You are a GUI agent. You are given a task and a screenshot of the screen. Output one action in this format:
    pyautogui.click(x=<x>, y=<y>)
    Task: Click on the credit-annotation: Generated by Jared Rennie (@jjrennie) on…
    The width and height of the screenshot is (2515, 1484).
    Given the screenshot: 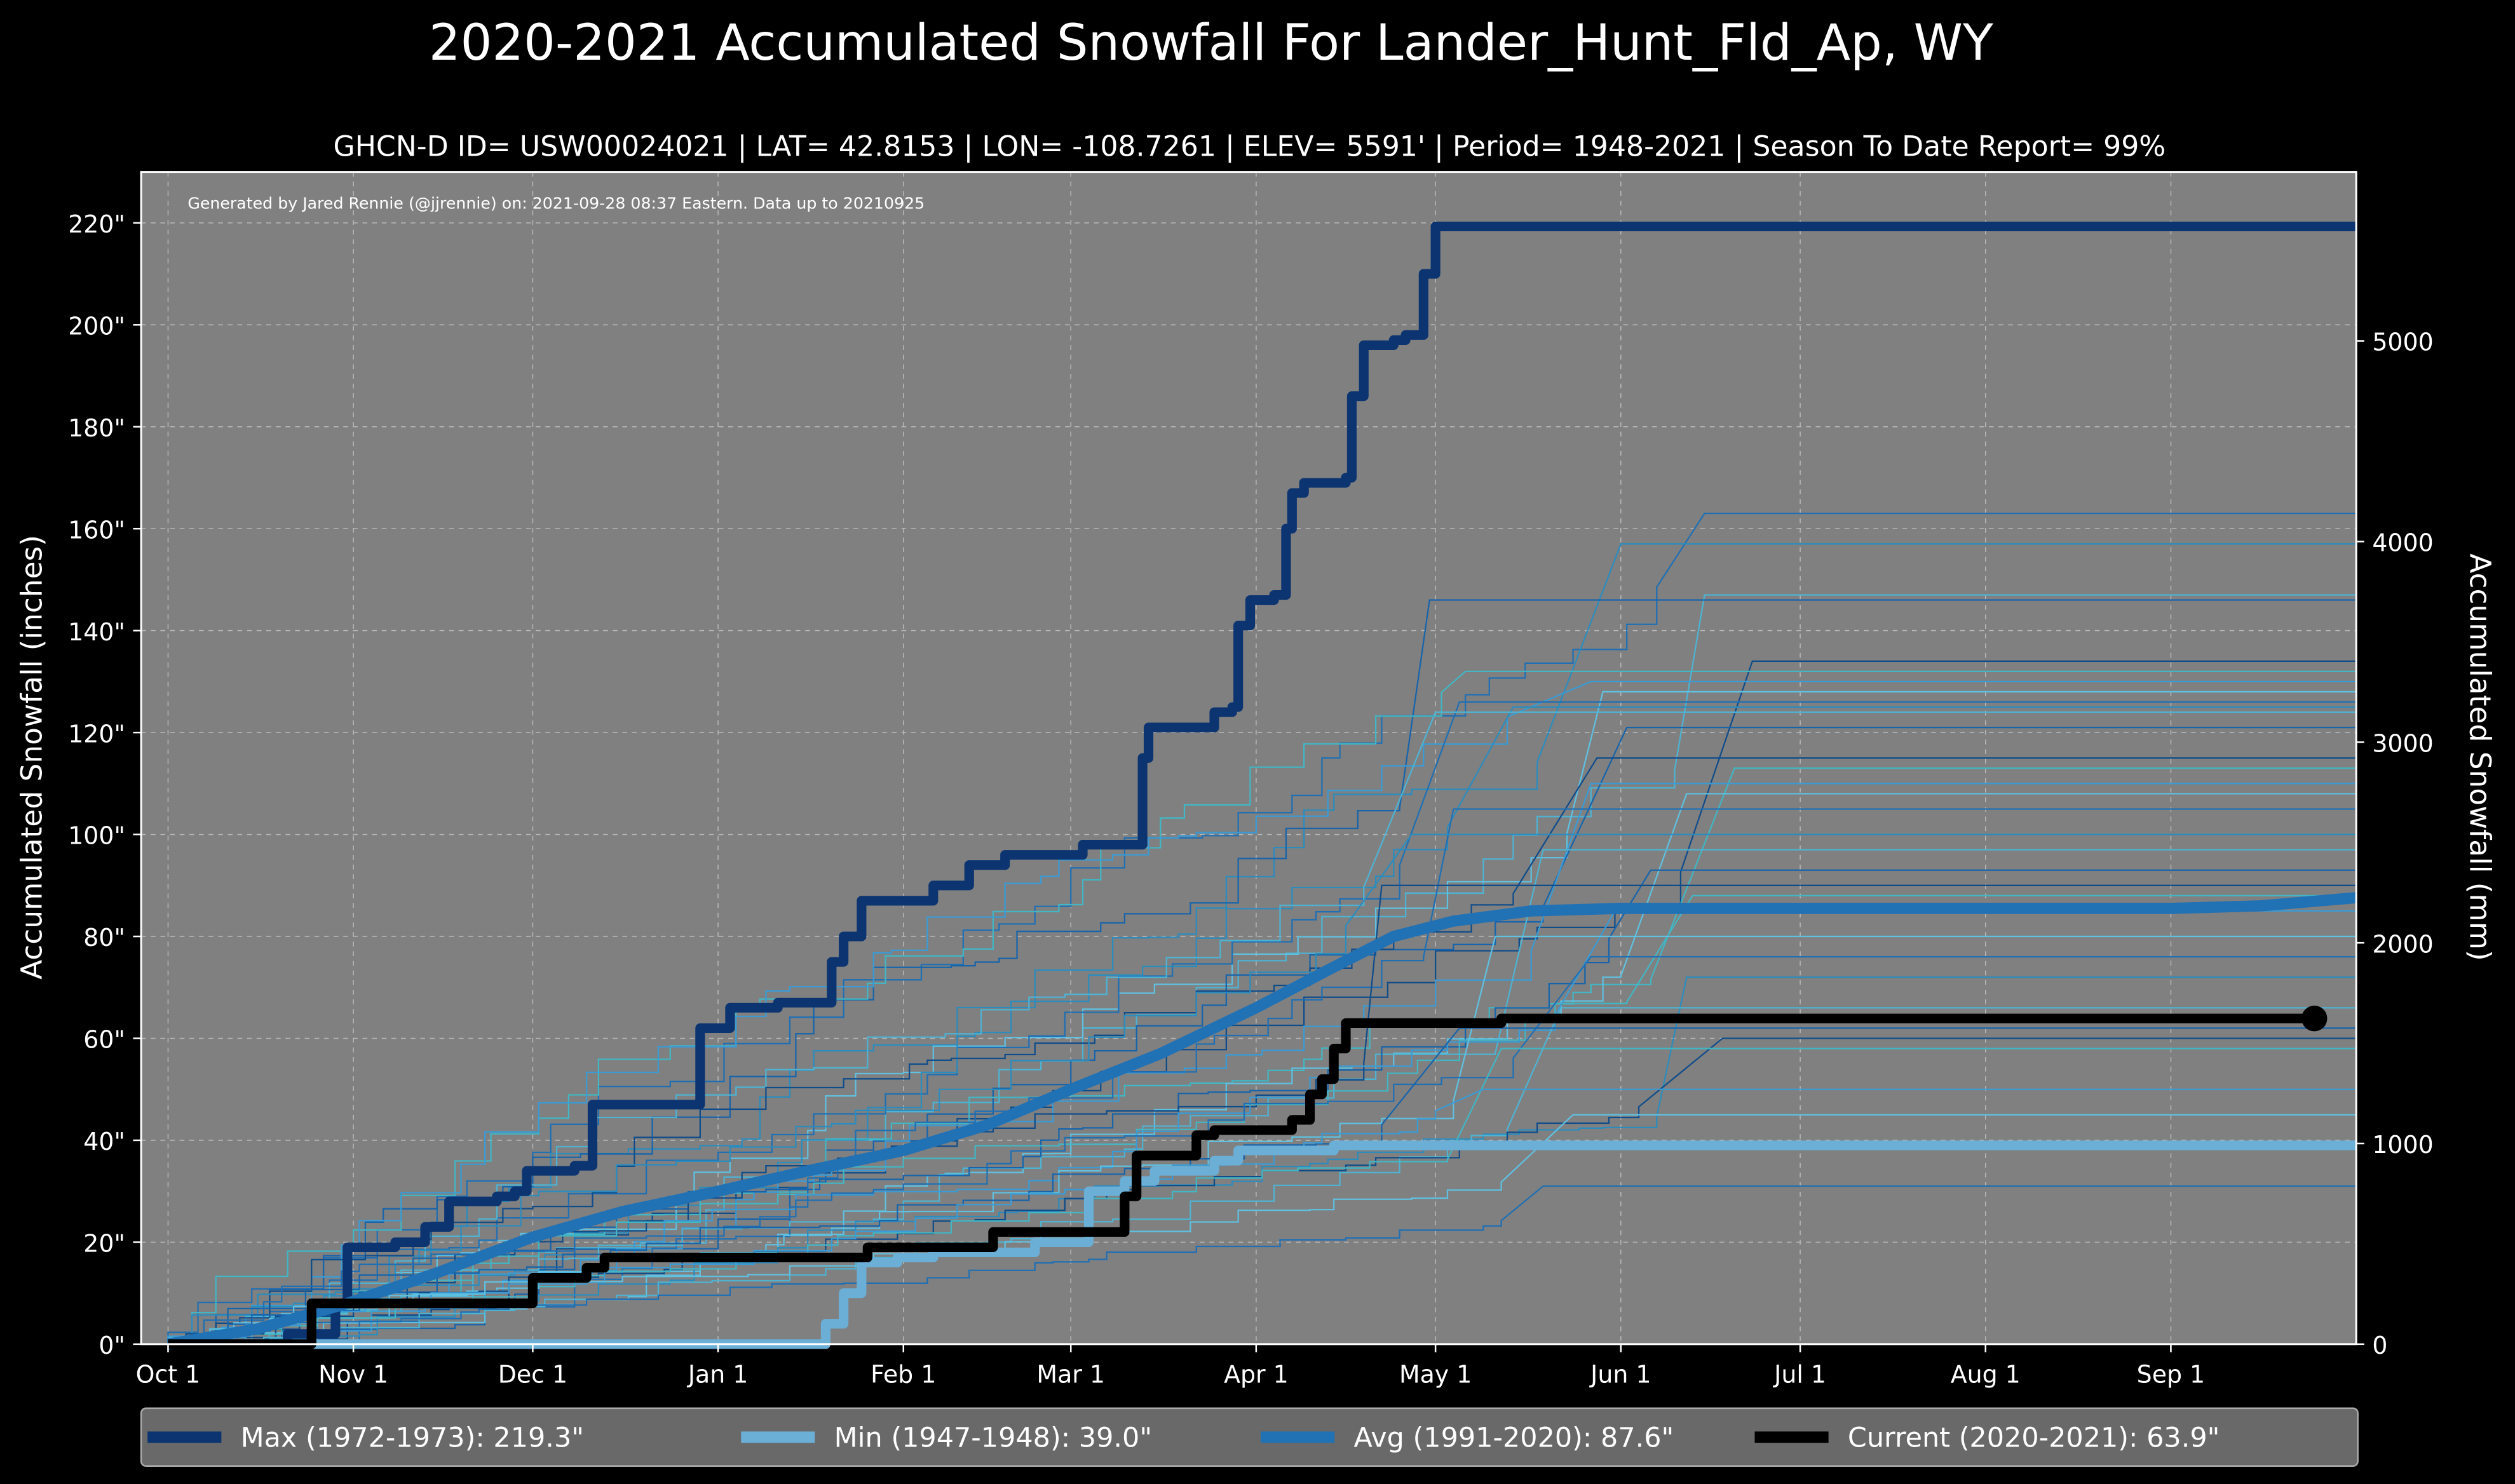 What is the action you would take?
    pyautogui.click(x=556, y=203)
    